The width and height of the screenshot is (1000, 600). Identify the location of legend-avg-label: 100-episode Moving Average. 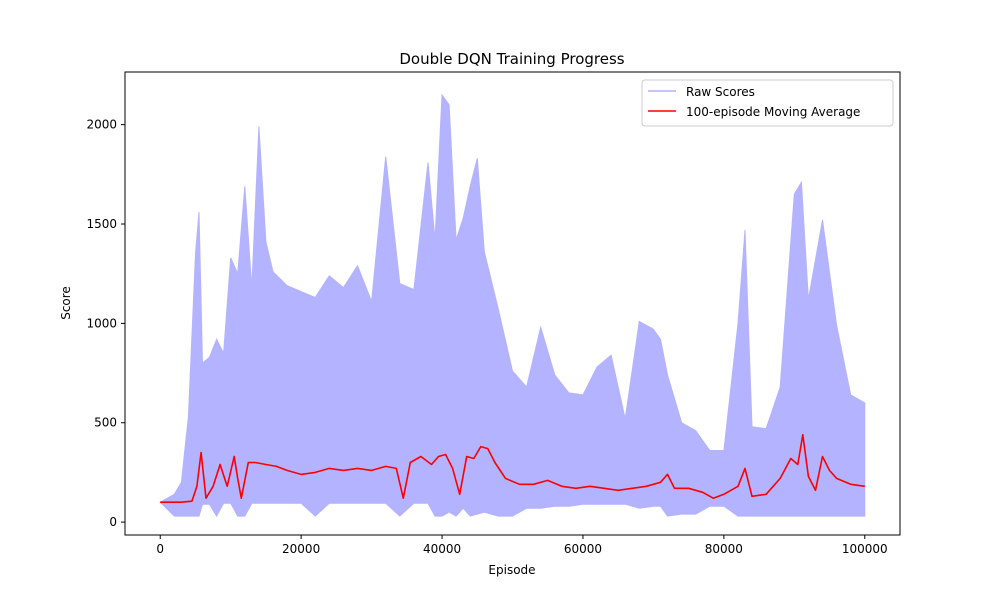
(773, 112).